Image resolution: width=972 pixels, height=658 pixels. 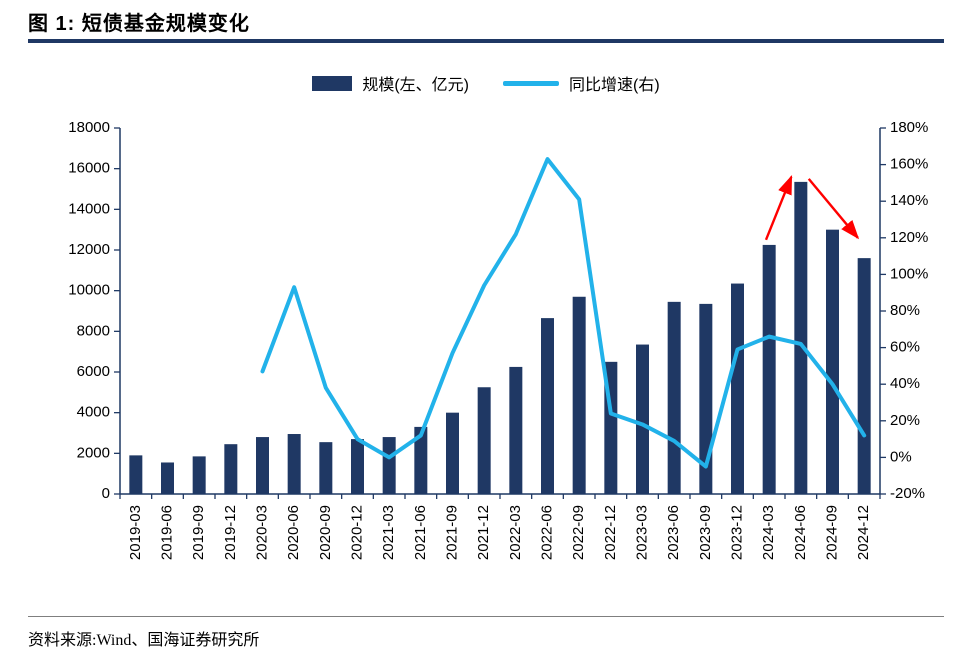 What do you see at coordinates (420, 532) in the screenshot?
I see `x-axis-label: 2021-06` at bounding box center [420, 532].